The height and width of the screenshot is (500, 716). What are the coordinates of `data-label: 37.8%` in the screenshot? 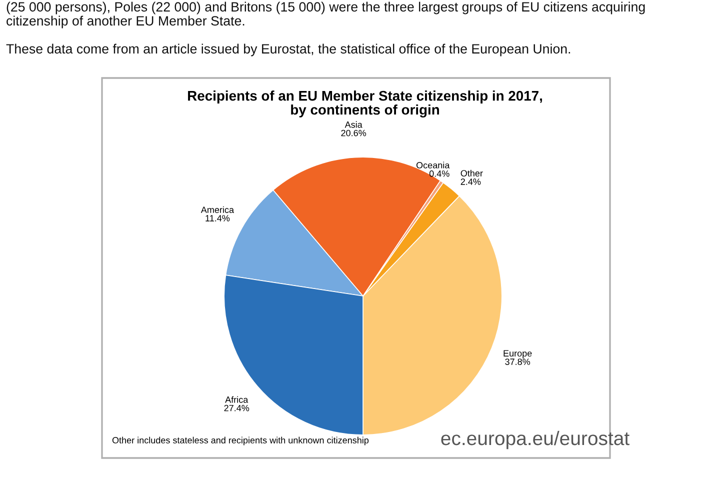 It's located at (517, 361).